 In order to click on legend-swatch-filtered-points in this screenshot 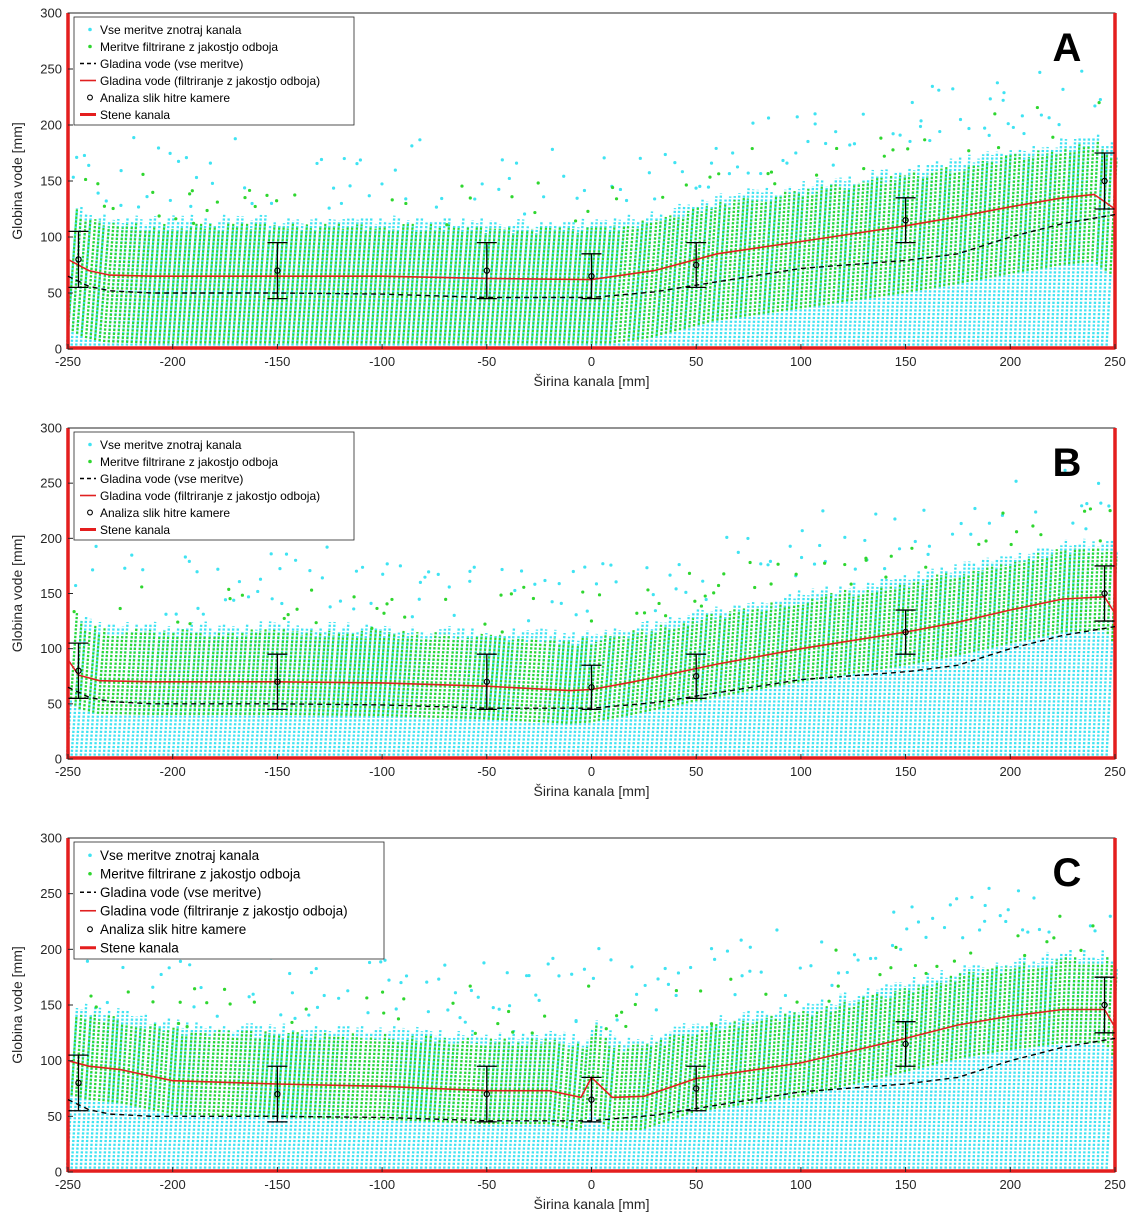, I will do `click(90, 873)`.